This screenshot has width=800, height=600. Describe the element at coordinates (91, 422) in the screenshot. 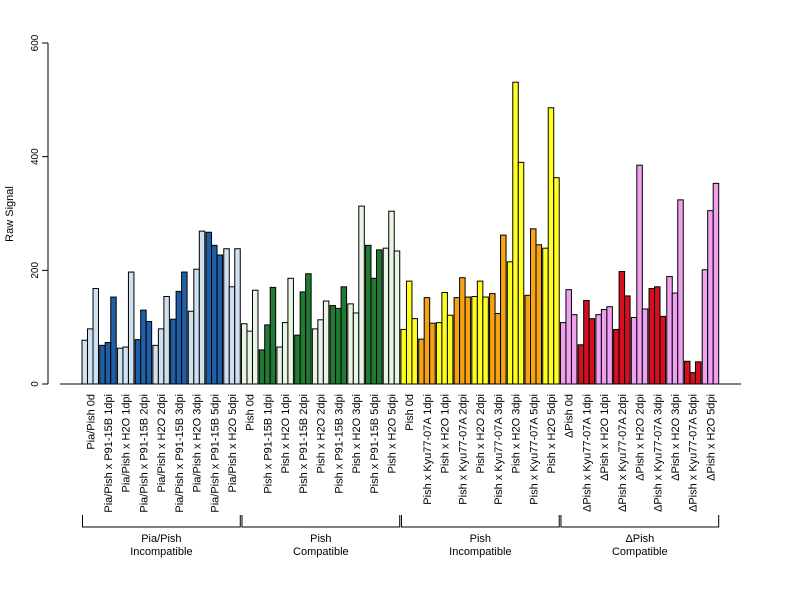

I see `category-label: Pia/Pish 0d` at that location.